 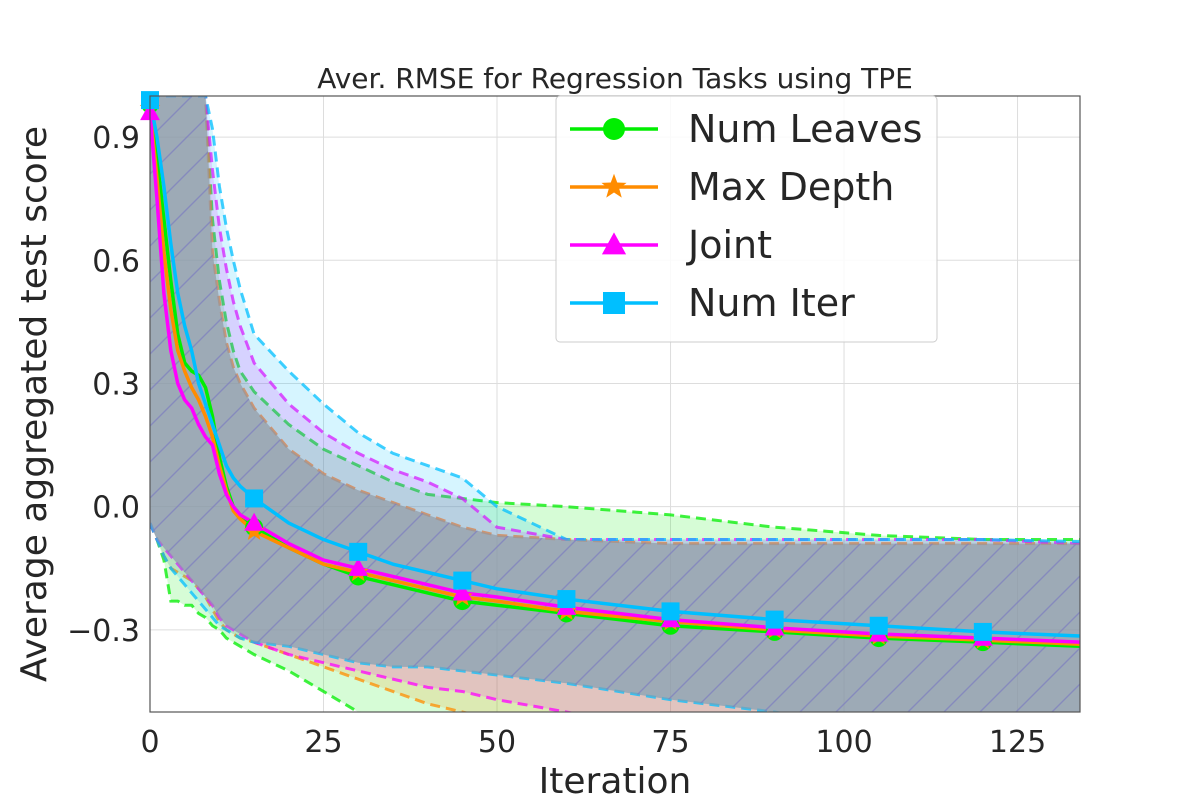 What do you see at coordinates (103, 631) in the screenshot?
I see `y-tick-label: −0.3` at bounding box center [103, 631].